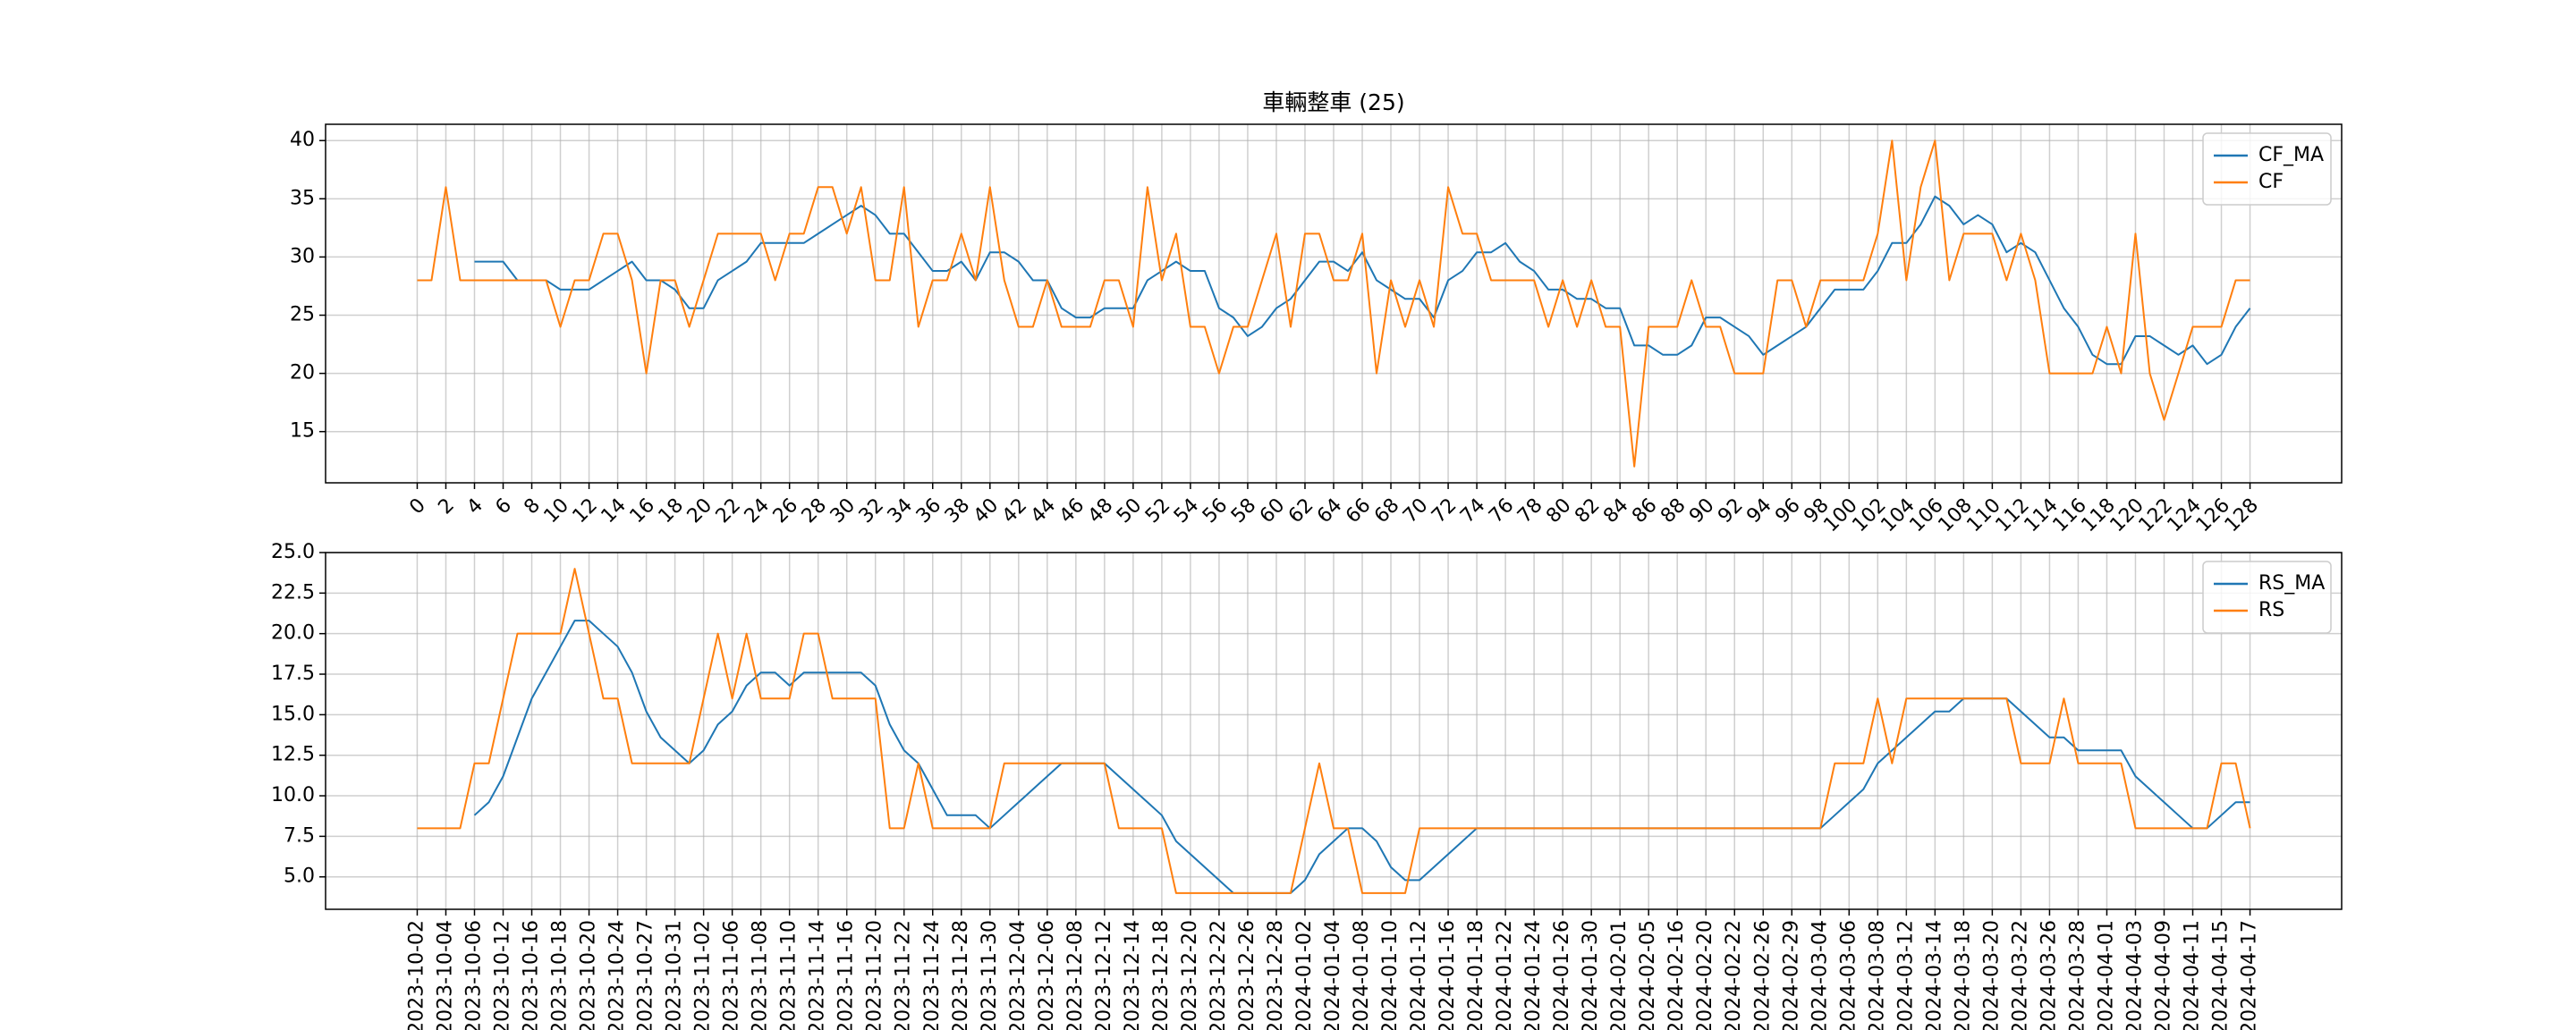 This screenshot has width=2576, height=1030. What do you see at coordinates (2193, 975) in the screenshot?
I see `x-tick-label: 2024-04-11` at bounding box center [2193, 975].